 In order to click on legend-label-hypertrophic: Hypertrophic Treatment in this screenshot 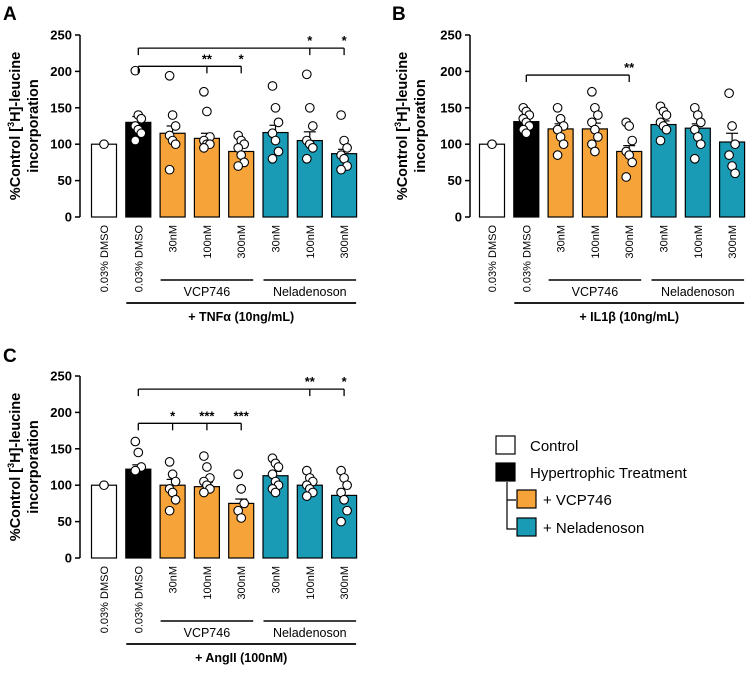, I will do `click(609, 473)`.